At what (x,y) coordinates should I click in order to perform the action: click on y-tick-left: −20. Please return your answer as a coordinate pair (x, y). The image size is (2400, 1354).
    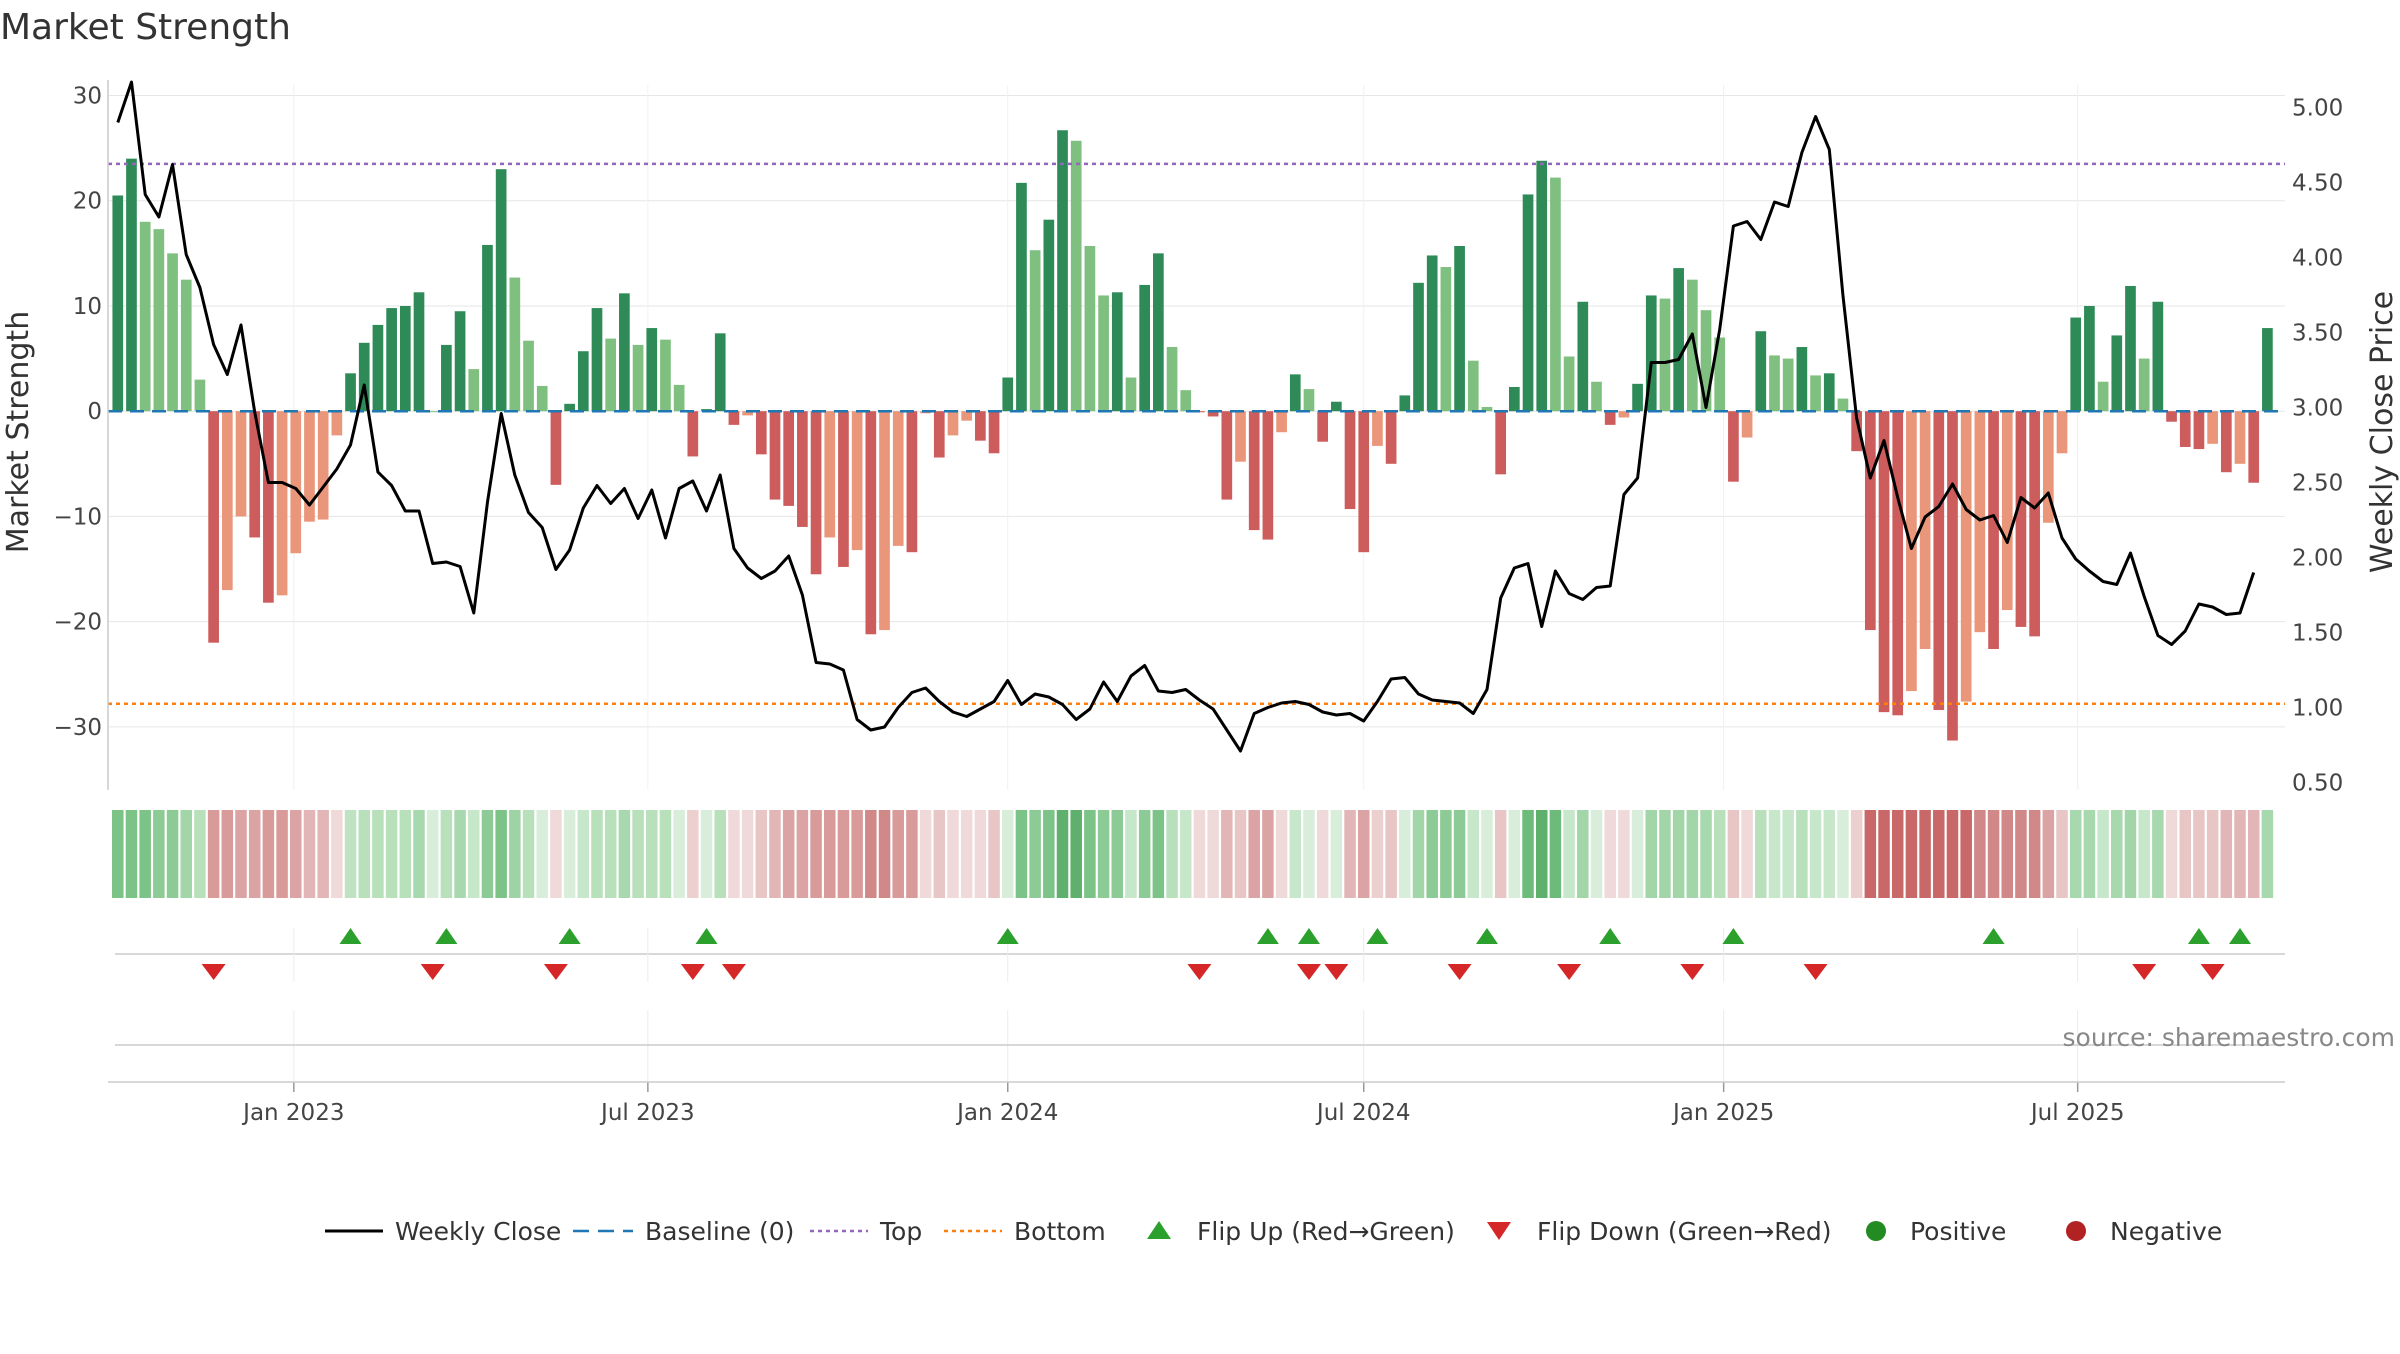
    Looking at the image, I should click on (77, 623).